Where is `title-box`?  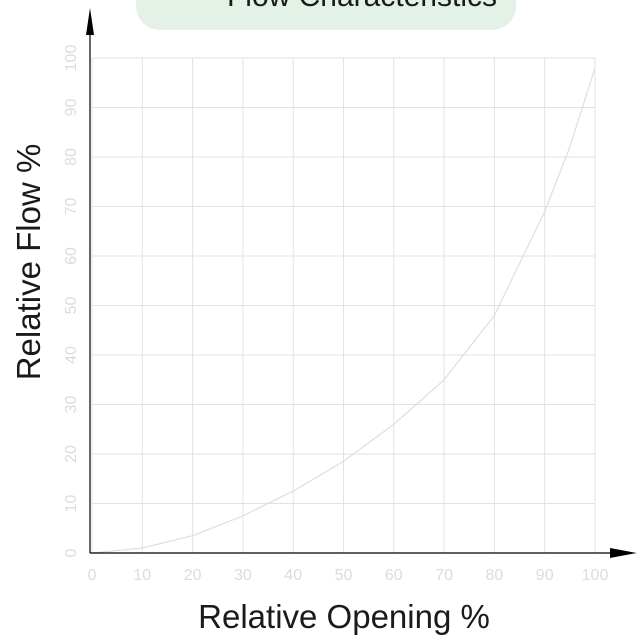
title-box is located at coordinates (326, 15).